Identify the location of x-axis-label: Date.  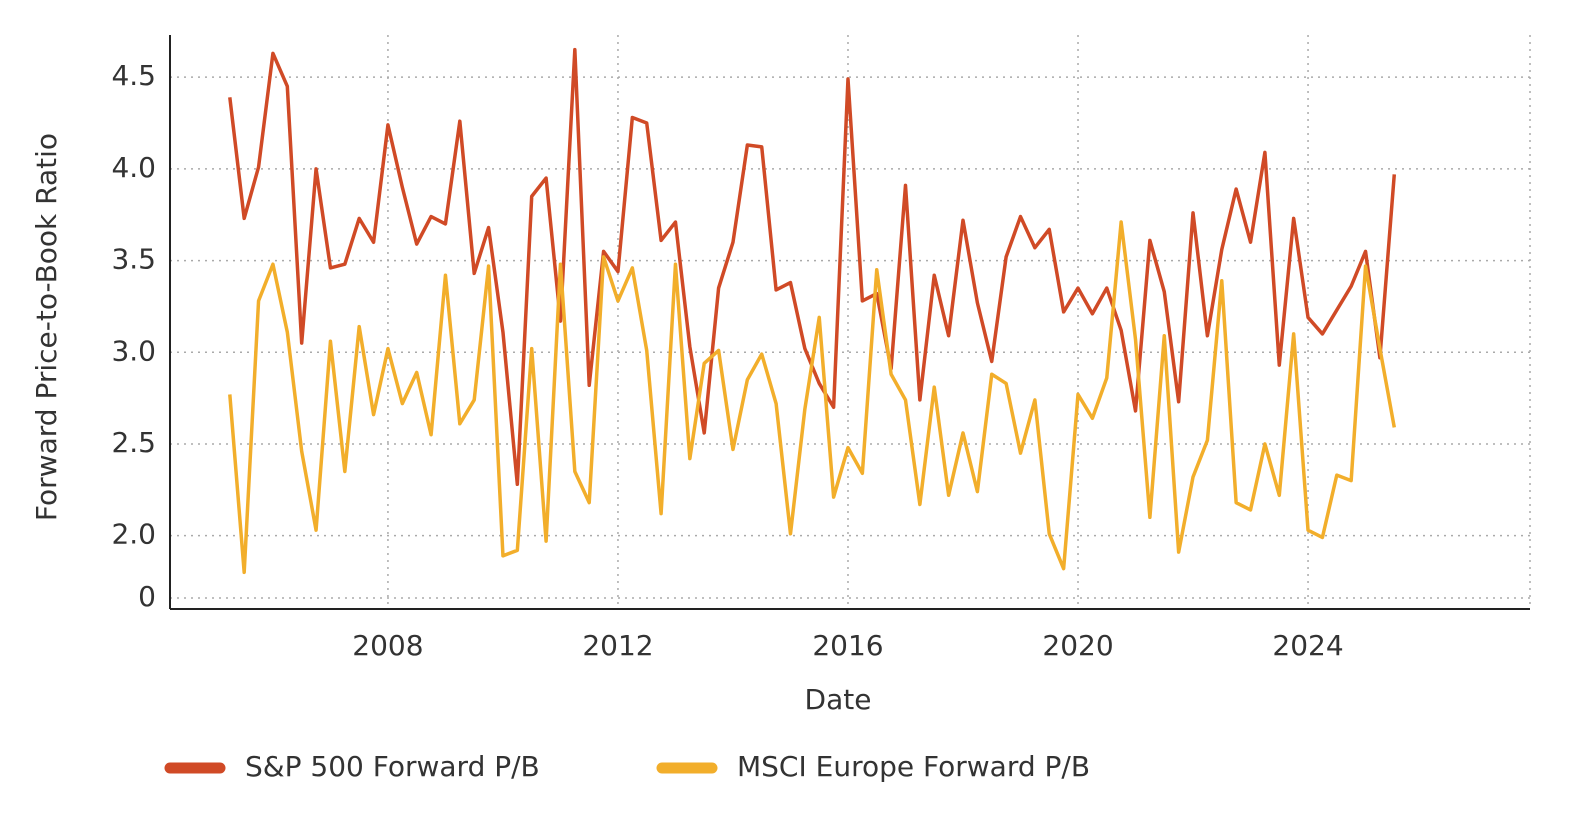
(838, 699).